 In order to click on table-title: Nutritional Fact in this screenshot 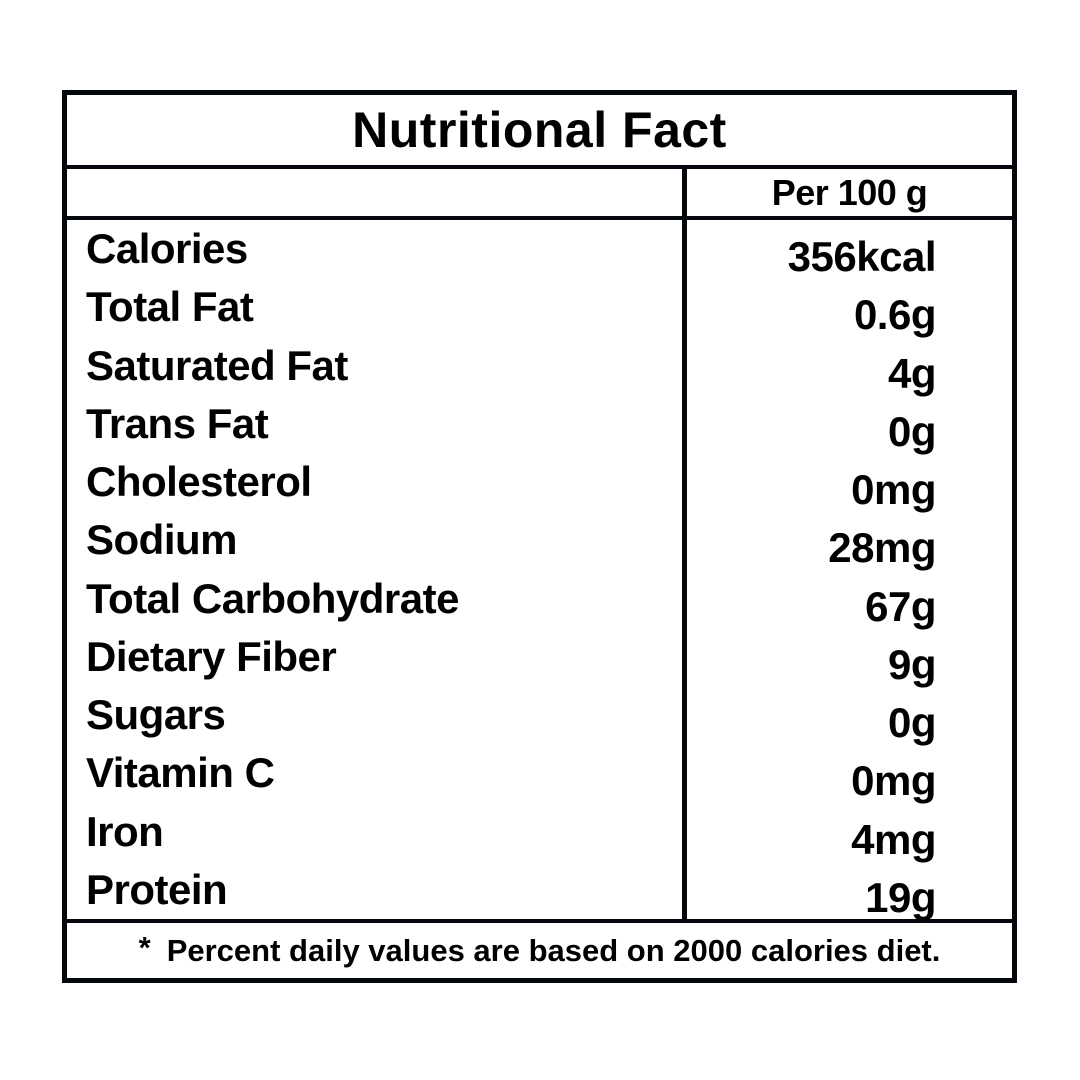, I will do `click(539, 130)`.